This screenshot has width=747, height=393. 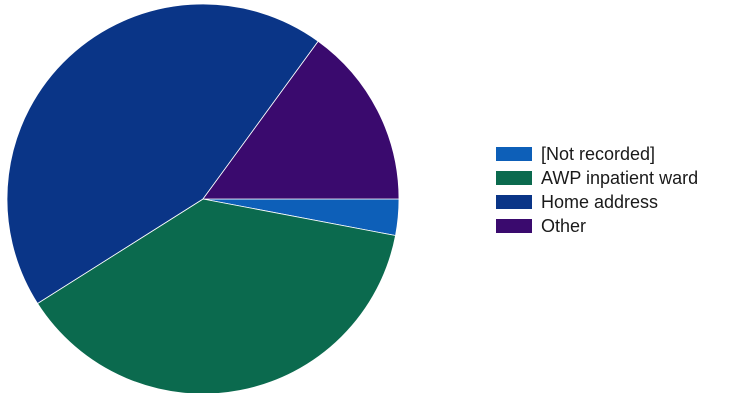 I want to click on legend-item-home-address: Home address, so click(x=597, y=201).